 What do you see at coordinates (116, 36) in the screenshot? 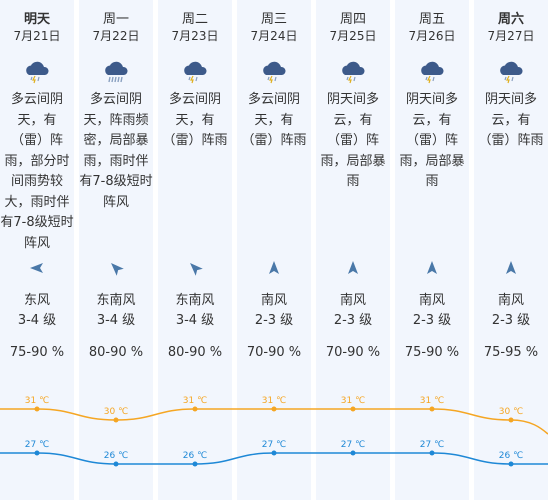
I see `day-date: 7月22日` at bounding box center [116, 36].